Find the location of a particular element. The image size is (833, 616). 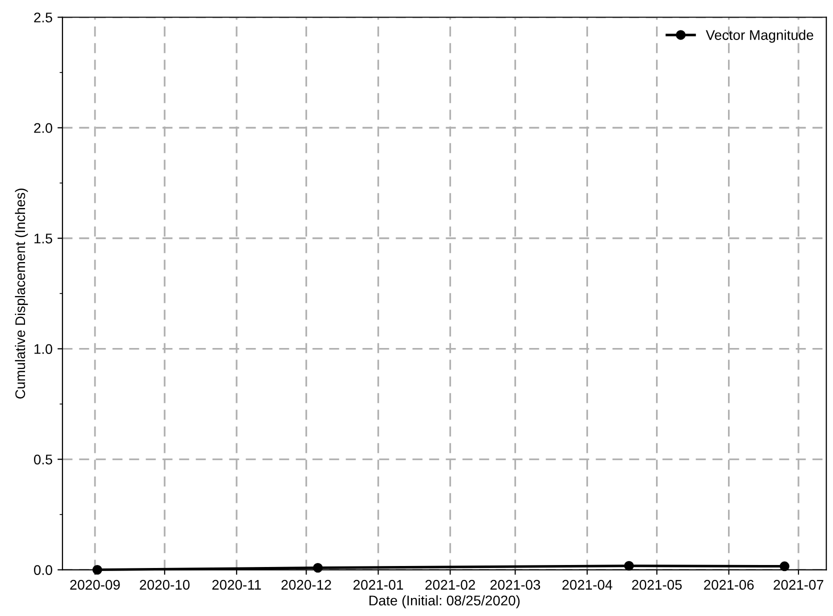

x-tick-label: 2020-11 is located at coordinates (236, 585).